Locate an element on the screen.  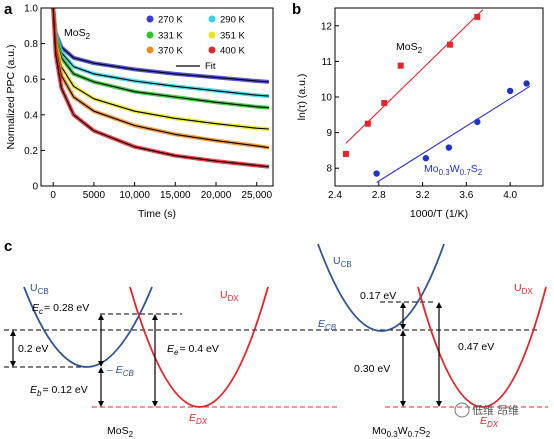
panel-b-ytick-label: 9 is located at coordinates (329, 133).